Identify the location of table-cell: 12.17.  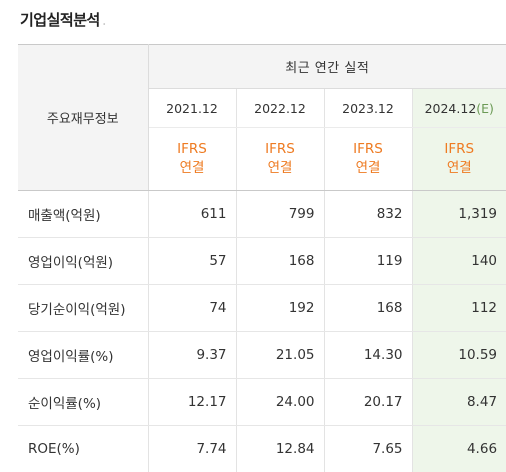
(192, 402).